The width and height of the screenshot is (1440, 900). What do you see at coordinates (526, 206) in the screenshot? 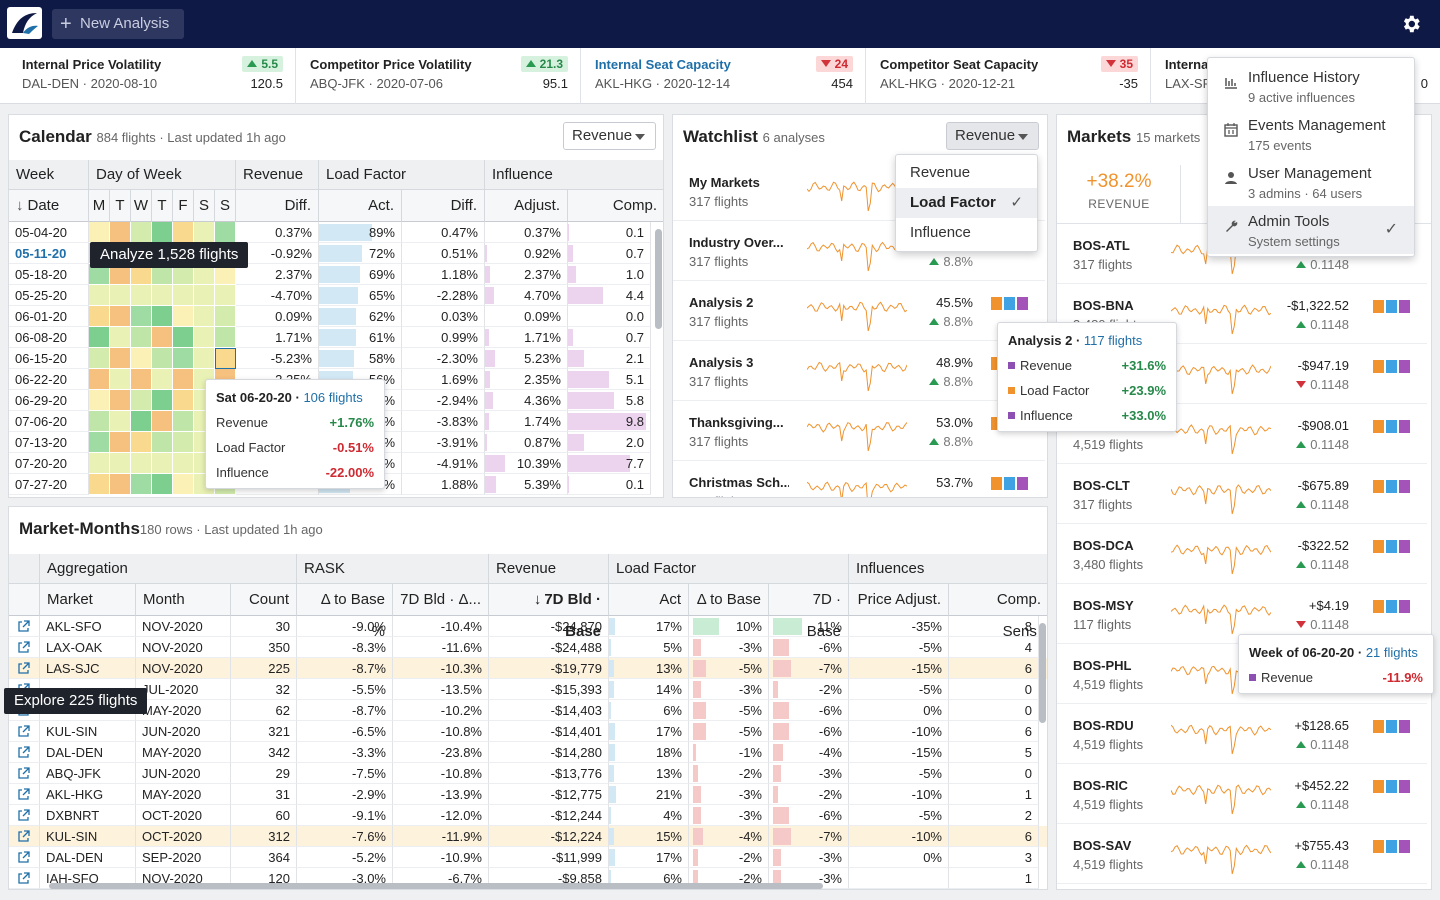
I see `col-header: Adjust.` at bounding box center [526, 206].